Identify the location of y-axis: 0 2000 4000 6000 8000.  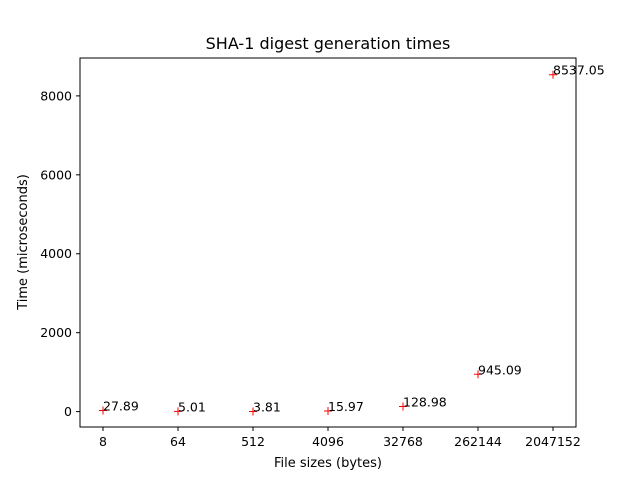
(60, 253).